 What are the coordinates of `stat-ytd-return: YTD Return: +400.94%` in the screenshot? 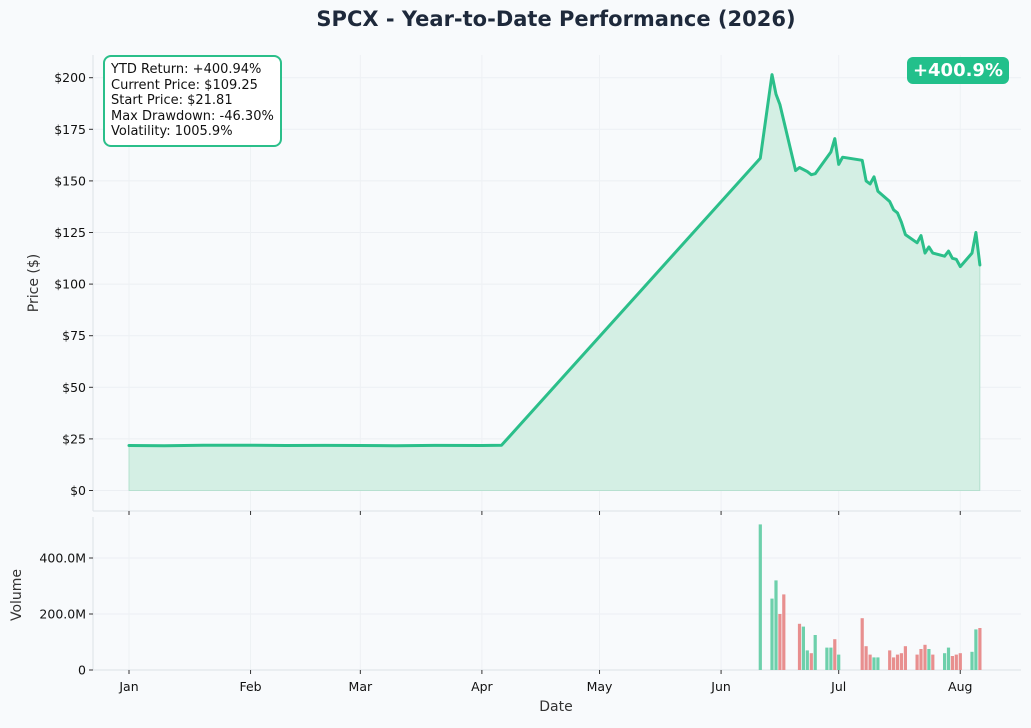 It's located at (186, 69).